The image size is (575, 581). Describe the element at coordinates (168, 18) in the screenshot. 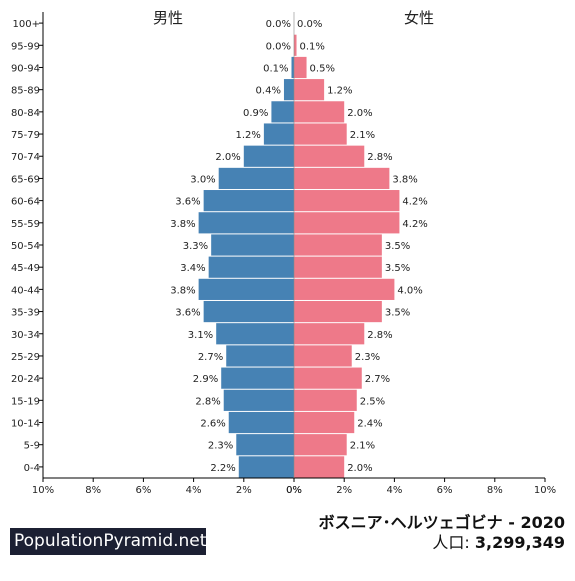

I see `male-label: 男性` at that location.